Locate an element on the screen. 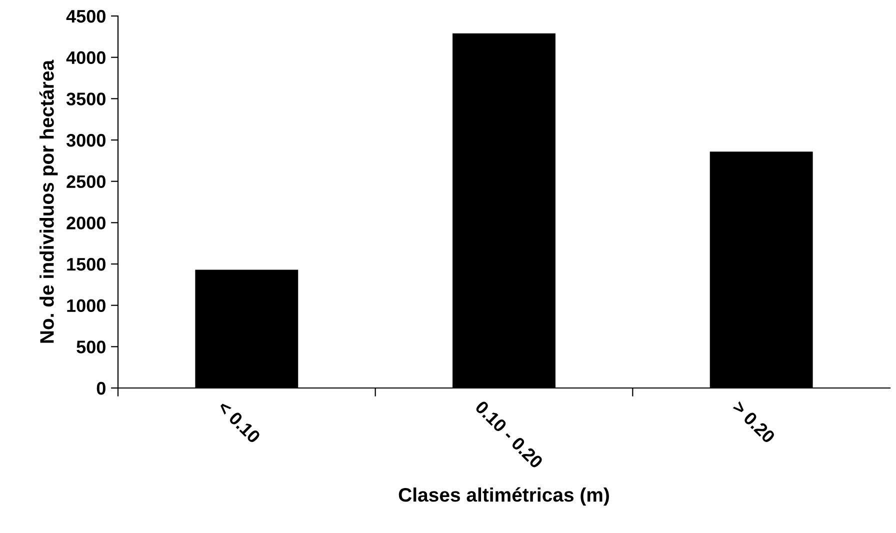  y-axis-title: No. de individuos por hectárea is located at coordinates (48, 201).